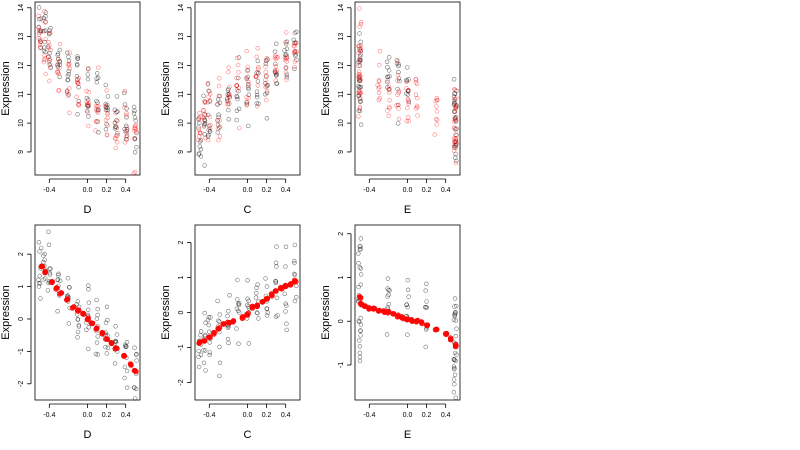 The image size is (800, 450). Describe the element at coordinates (87, 315) in the screenshot. I see `points` at that location.